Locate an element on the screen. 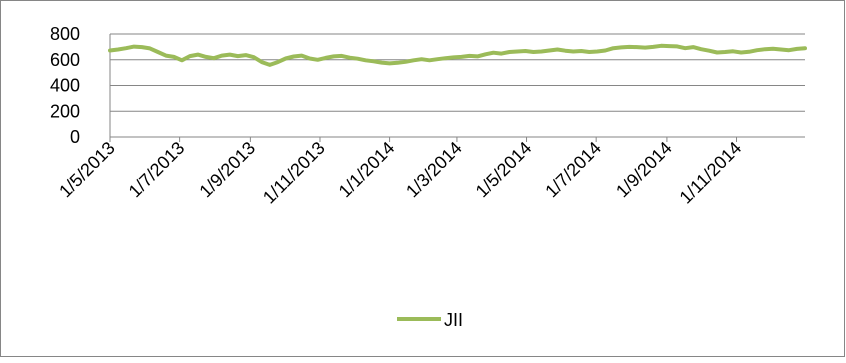 The width and height of the screenshot is (846, 363). series-line-jii is located at coordinates (457, 55).